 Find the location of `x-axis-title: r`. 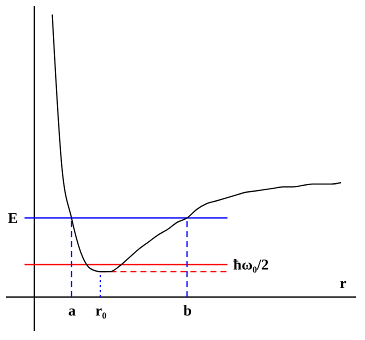

x-axis-title: r is located at coordinates (343, 284).